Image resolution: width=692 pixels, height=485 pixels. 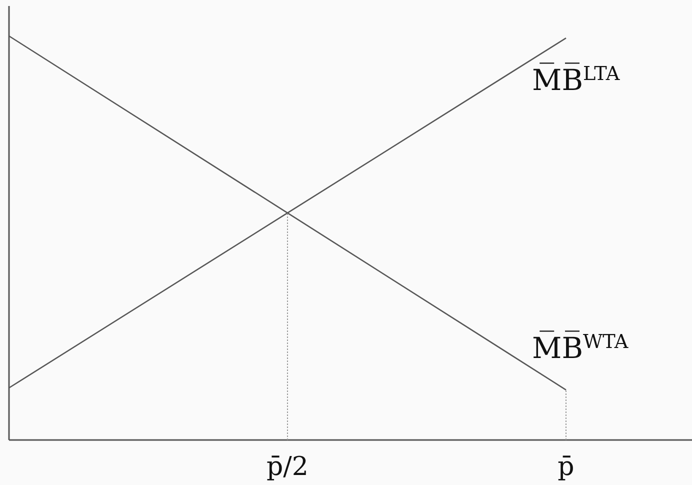 What do you see at coordinates (576, 80) in the screenshot?
I see `series-label: M̅B̅$^{LTA}$` at bounding box center [576, 80].